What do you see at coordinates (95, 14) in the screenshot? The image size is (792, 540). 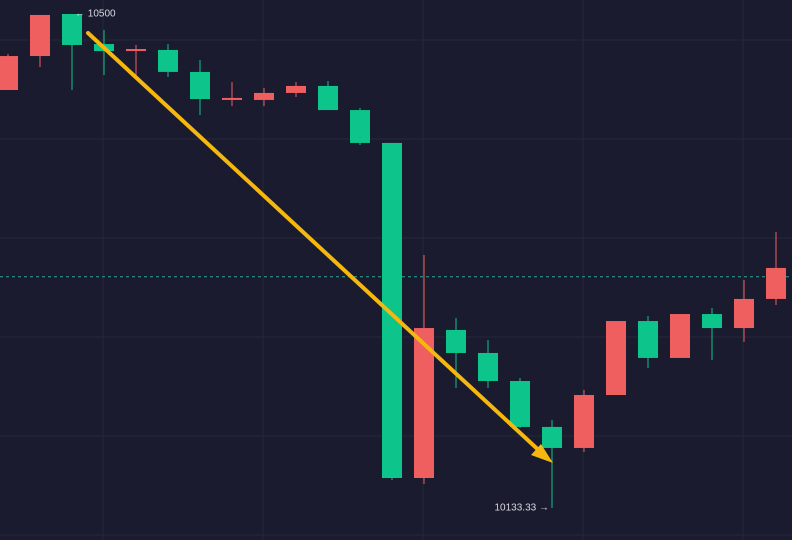 I see `annotation: ← 10500` at bounding box center [95, 14].